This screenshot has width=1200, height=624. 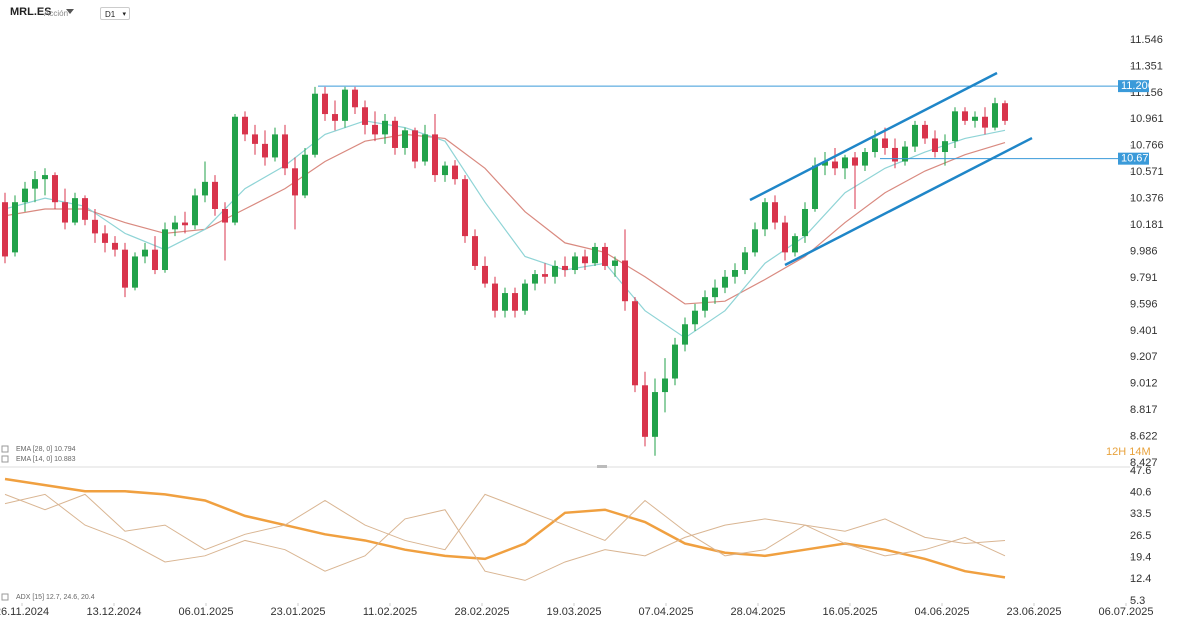 I want to click on timeframe: D1, so click(x=110, y=14).